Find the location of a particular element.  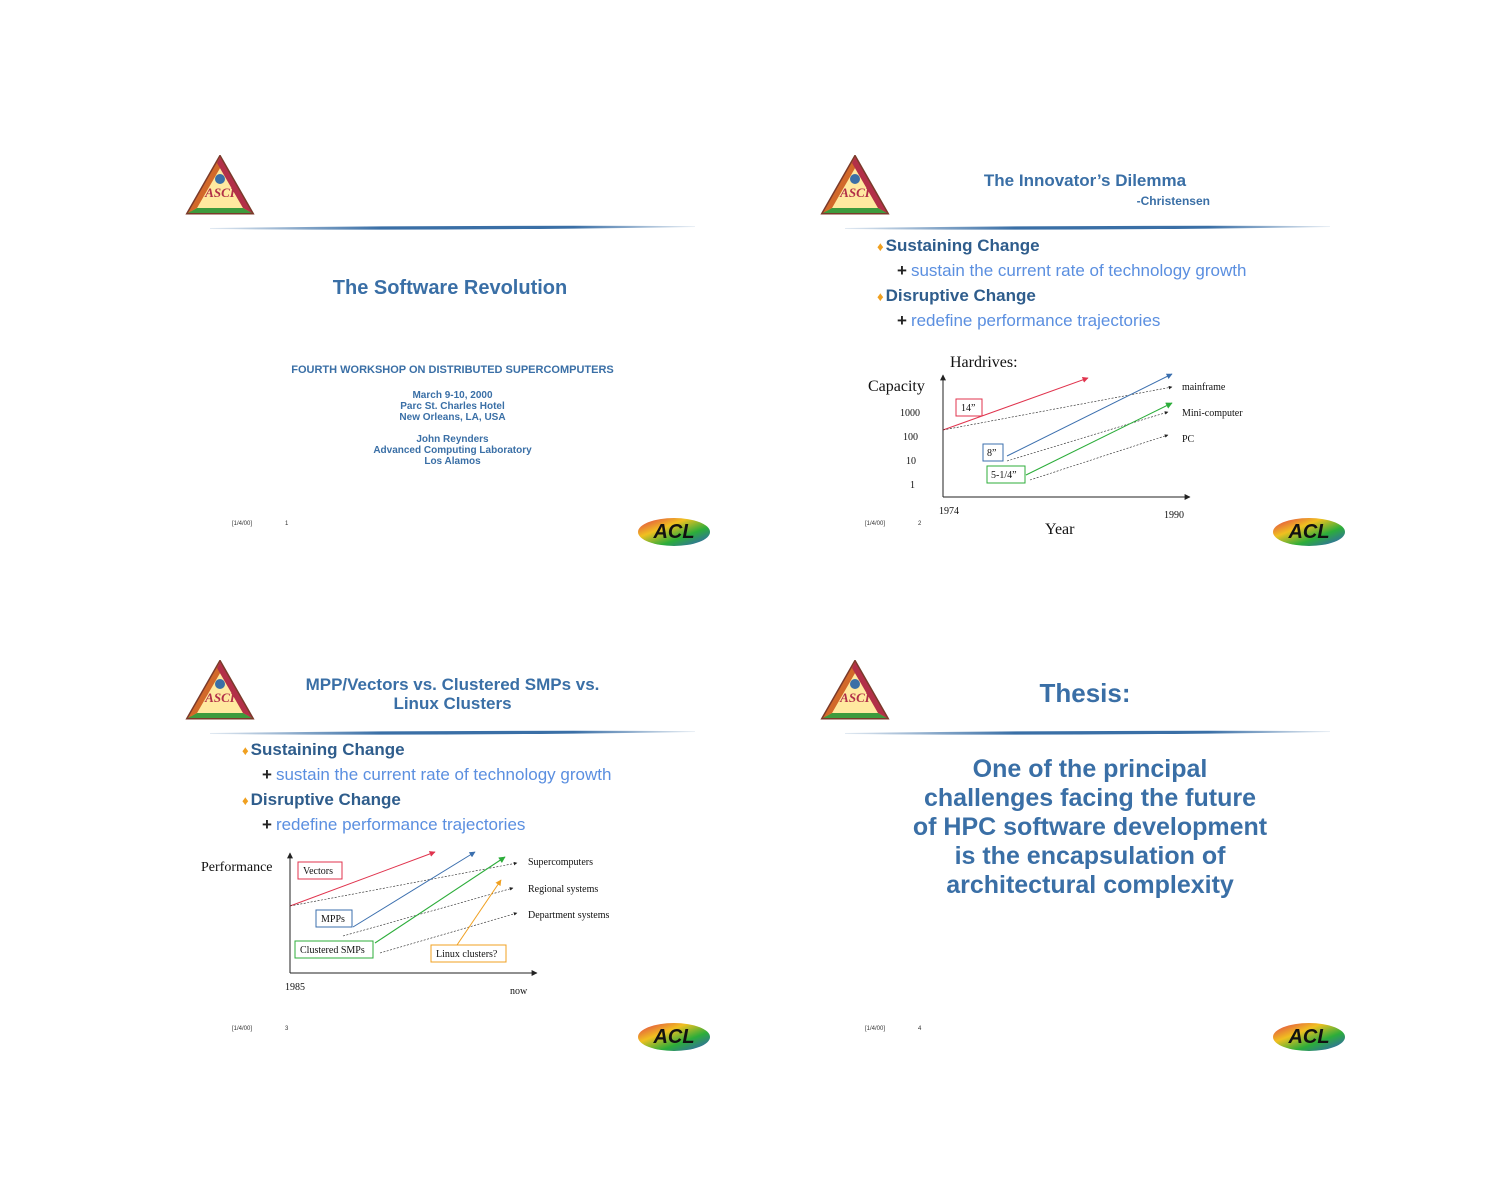

x-tick-1974: 1974 is located at coordinates (949, 511).